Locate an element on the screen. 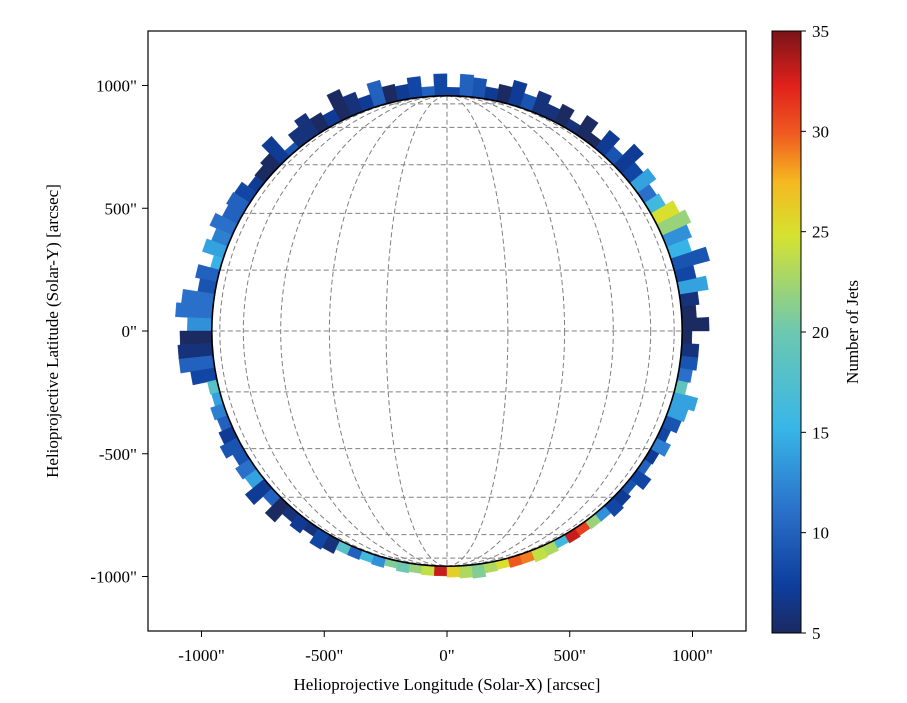 The width and height of the screenshot is (907, 703). y-tick-label: -1000" is located at coordinates (113, 577).